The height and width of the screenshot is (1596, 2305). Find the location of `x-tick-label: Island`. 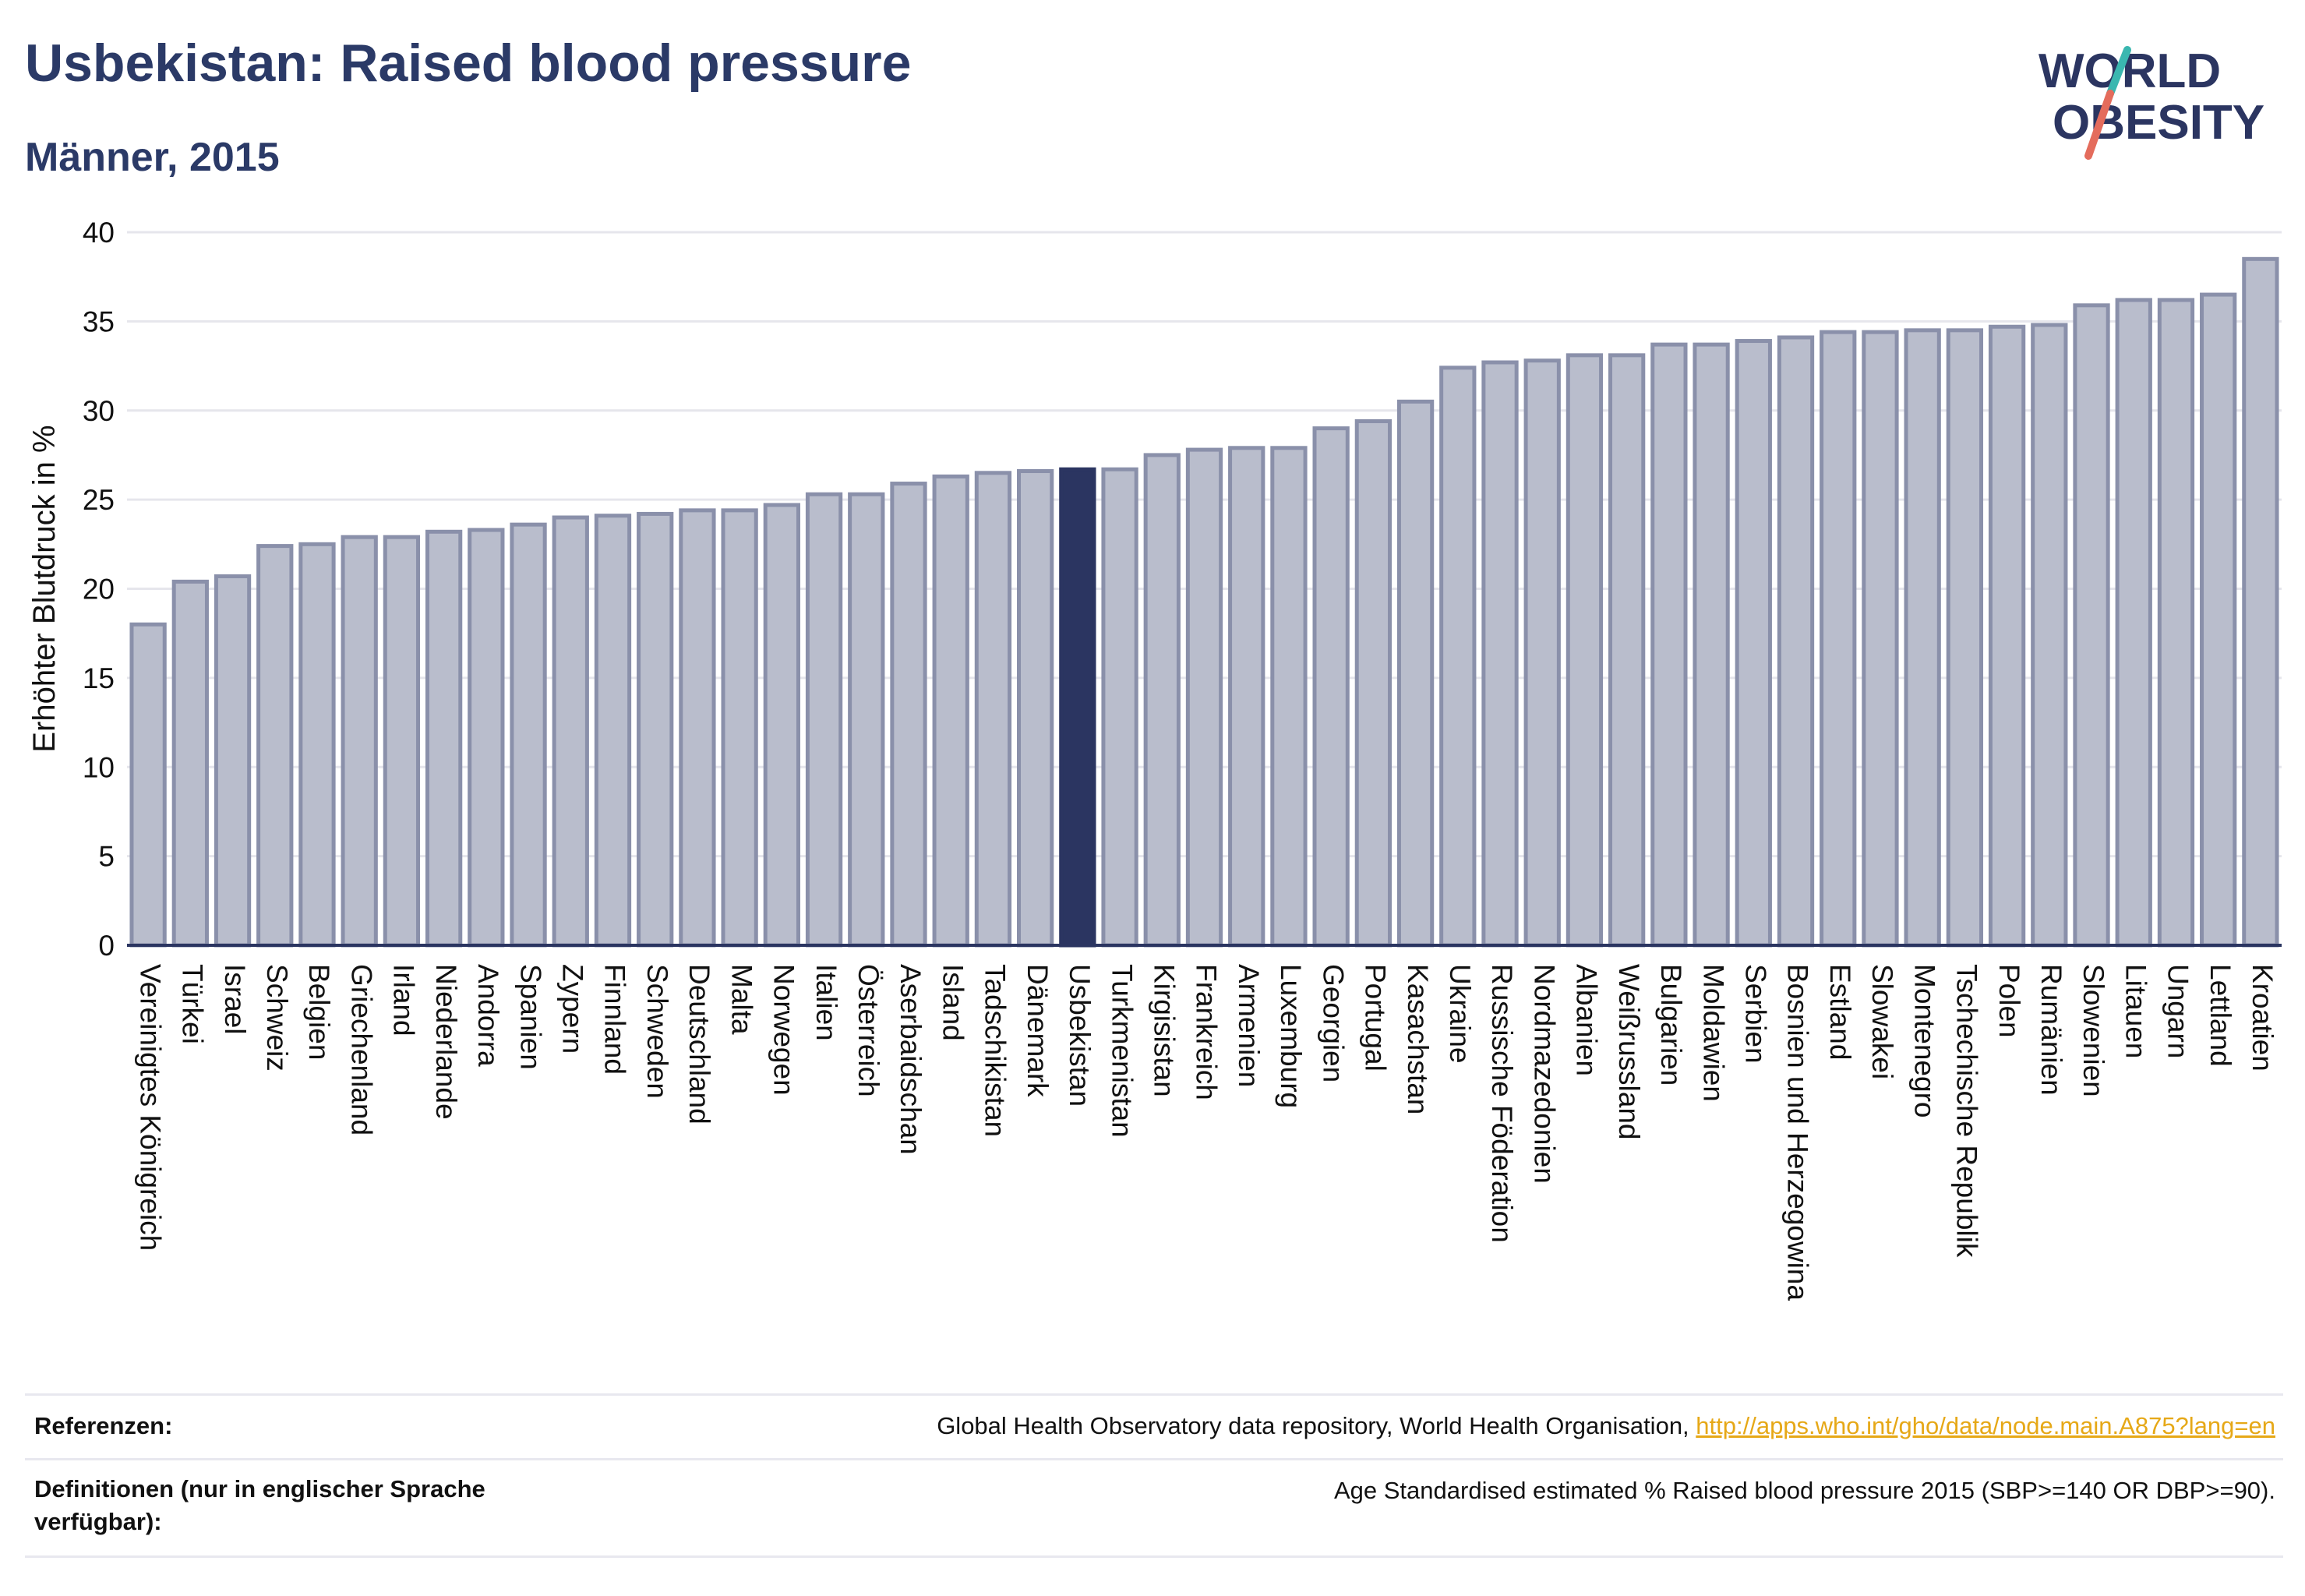

x-tick-label: Island is located at coordinates (953, 1002).